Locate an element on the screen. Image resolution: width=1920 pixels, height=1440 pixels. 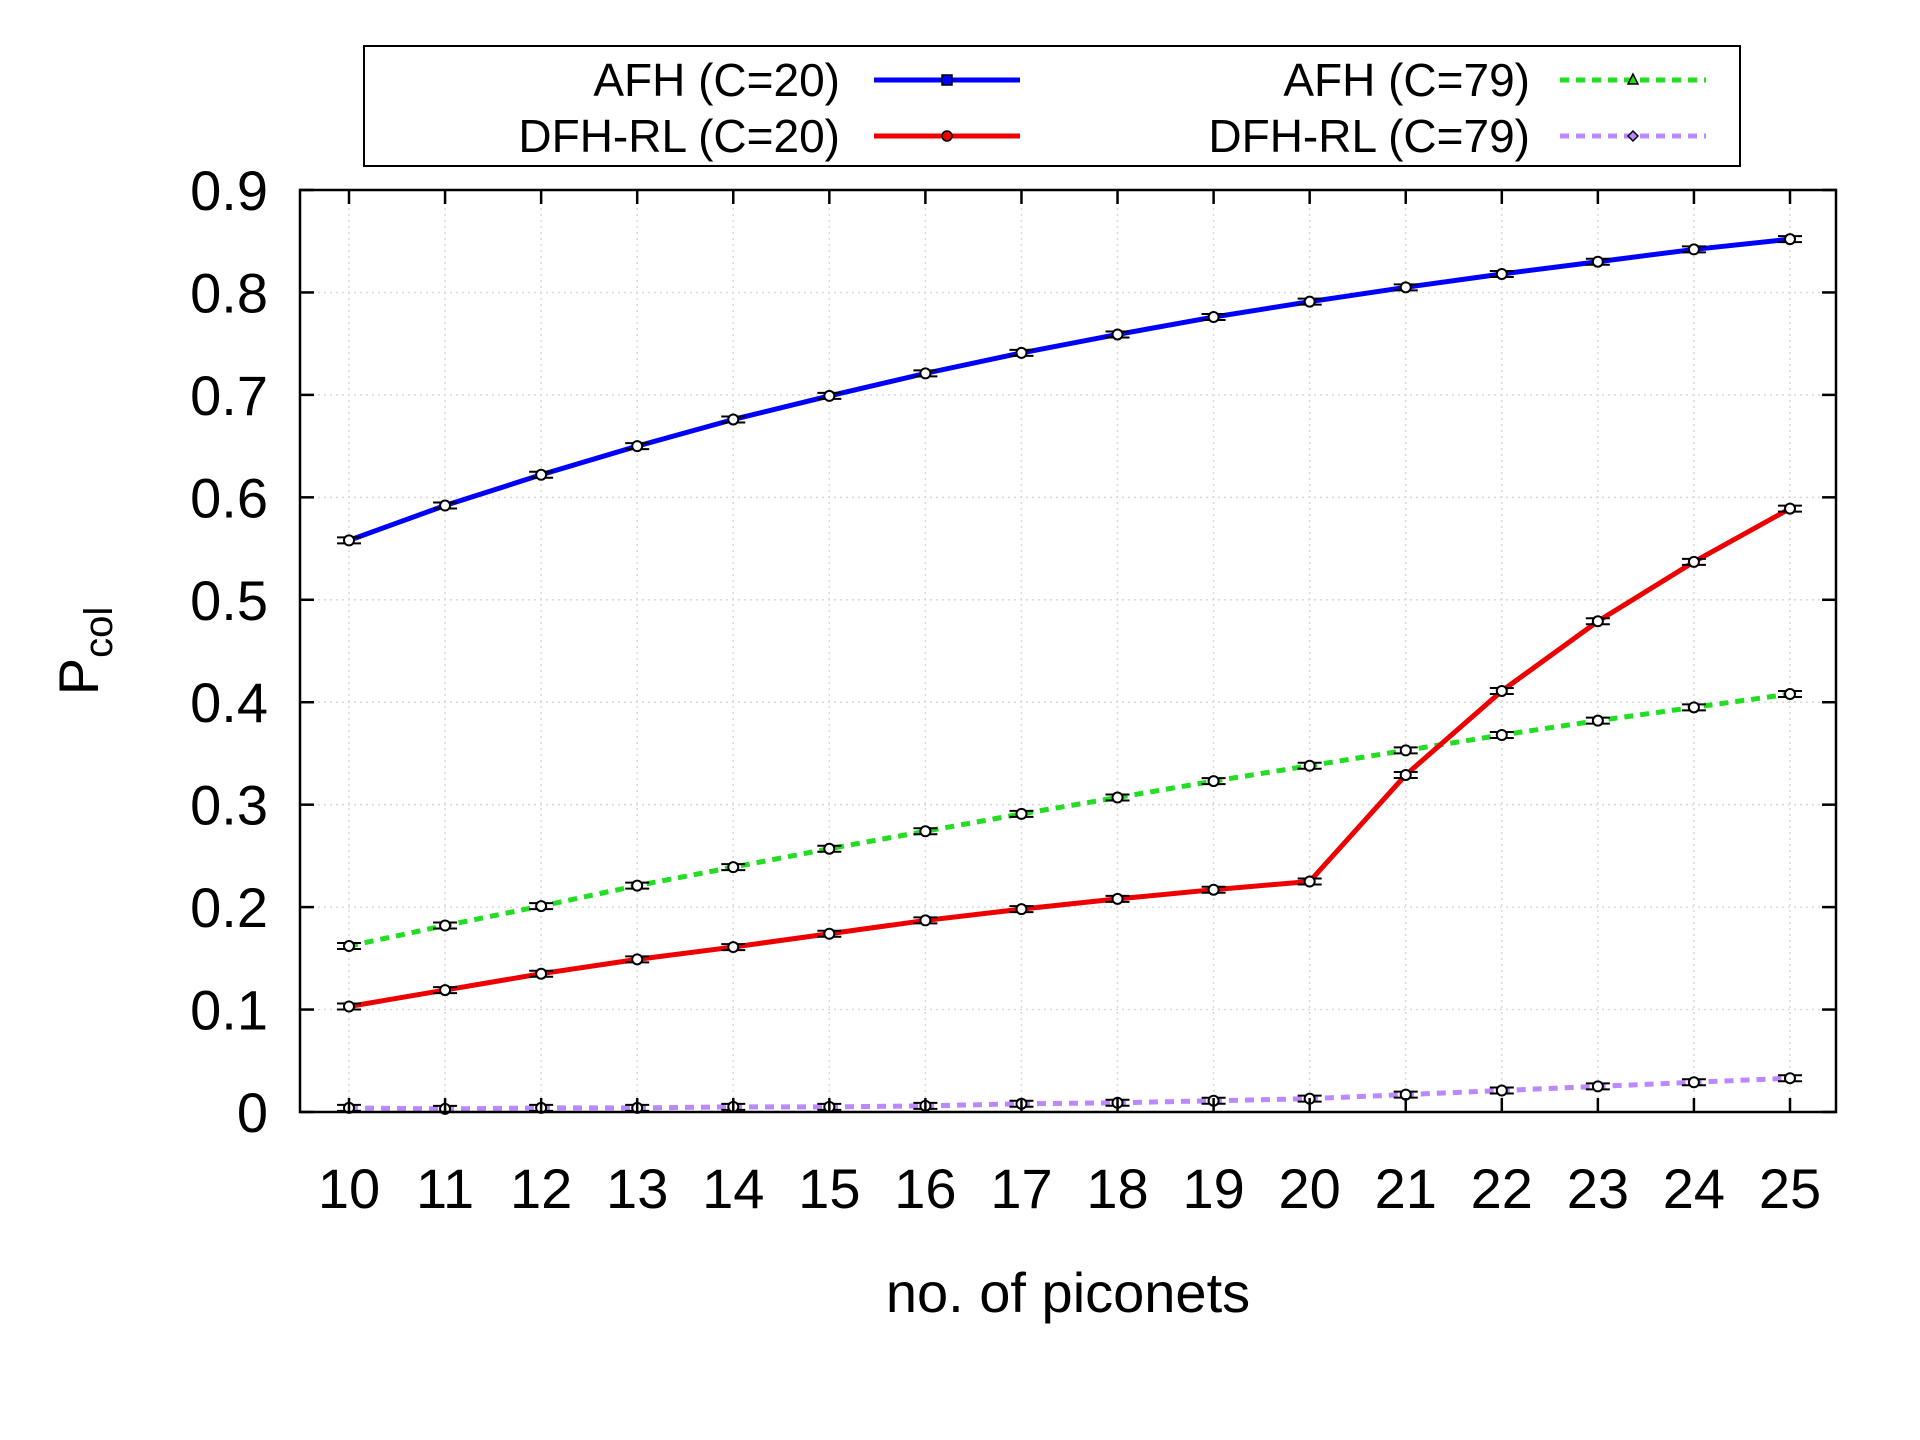
x-tick-label: 12 is located at coordinates (541, 1188).